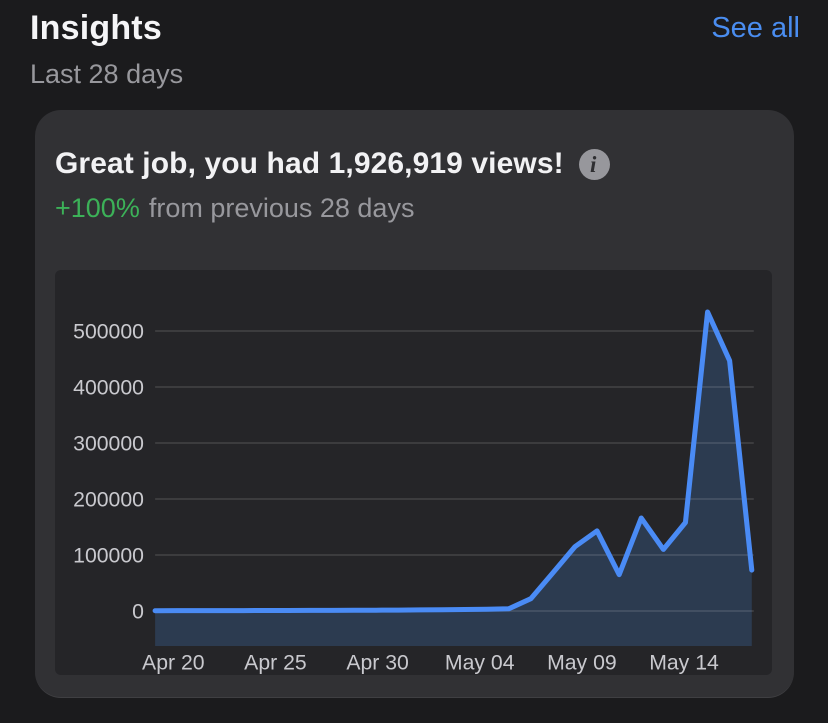 The image size is (828, 723). Describe the element at coordinates (275, 663) in the screenshot. I see `x-tick-label: Apr 25` at that location.